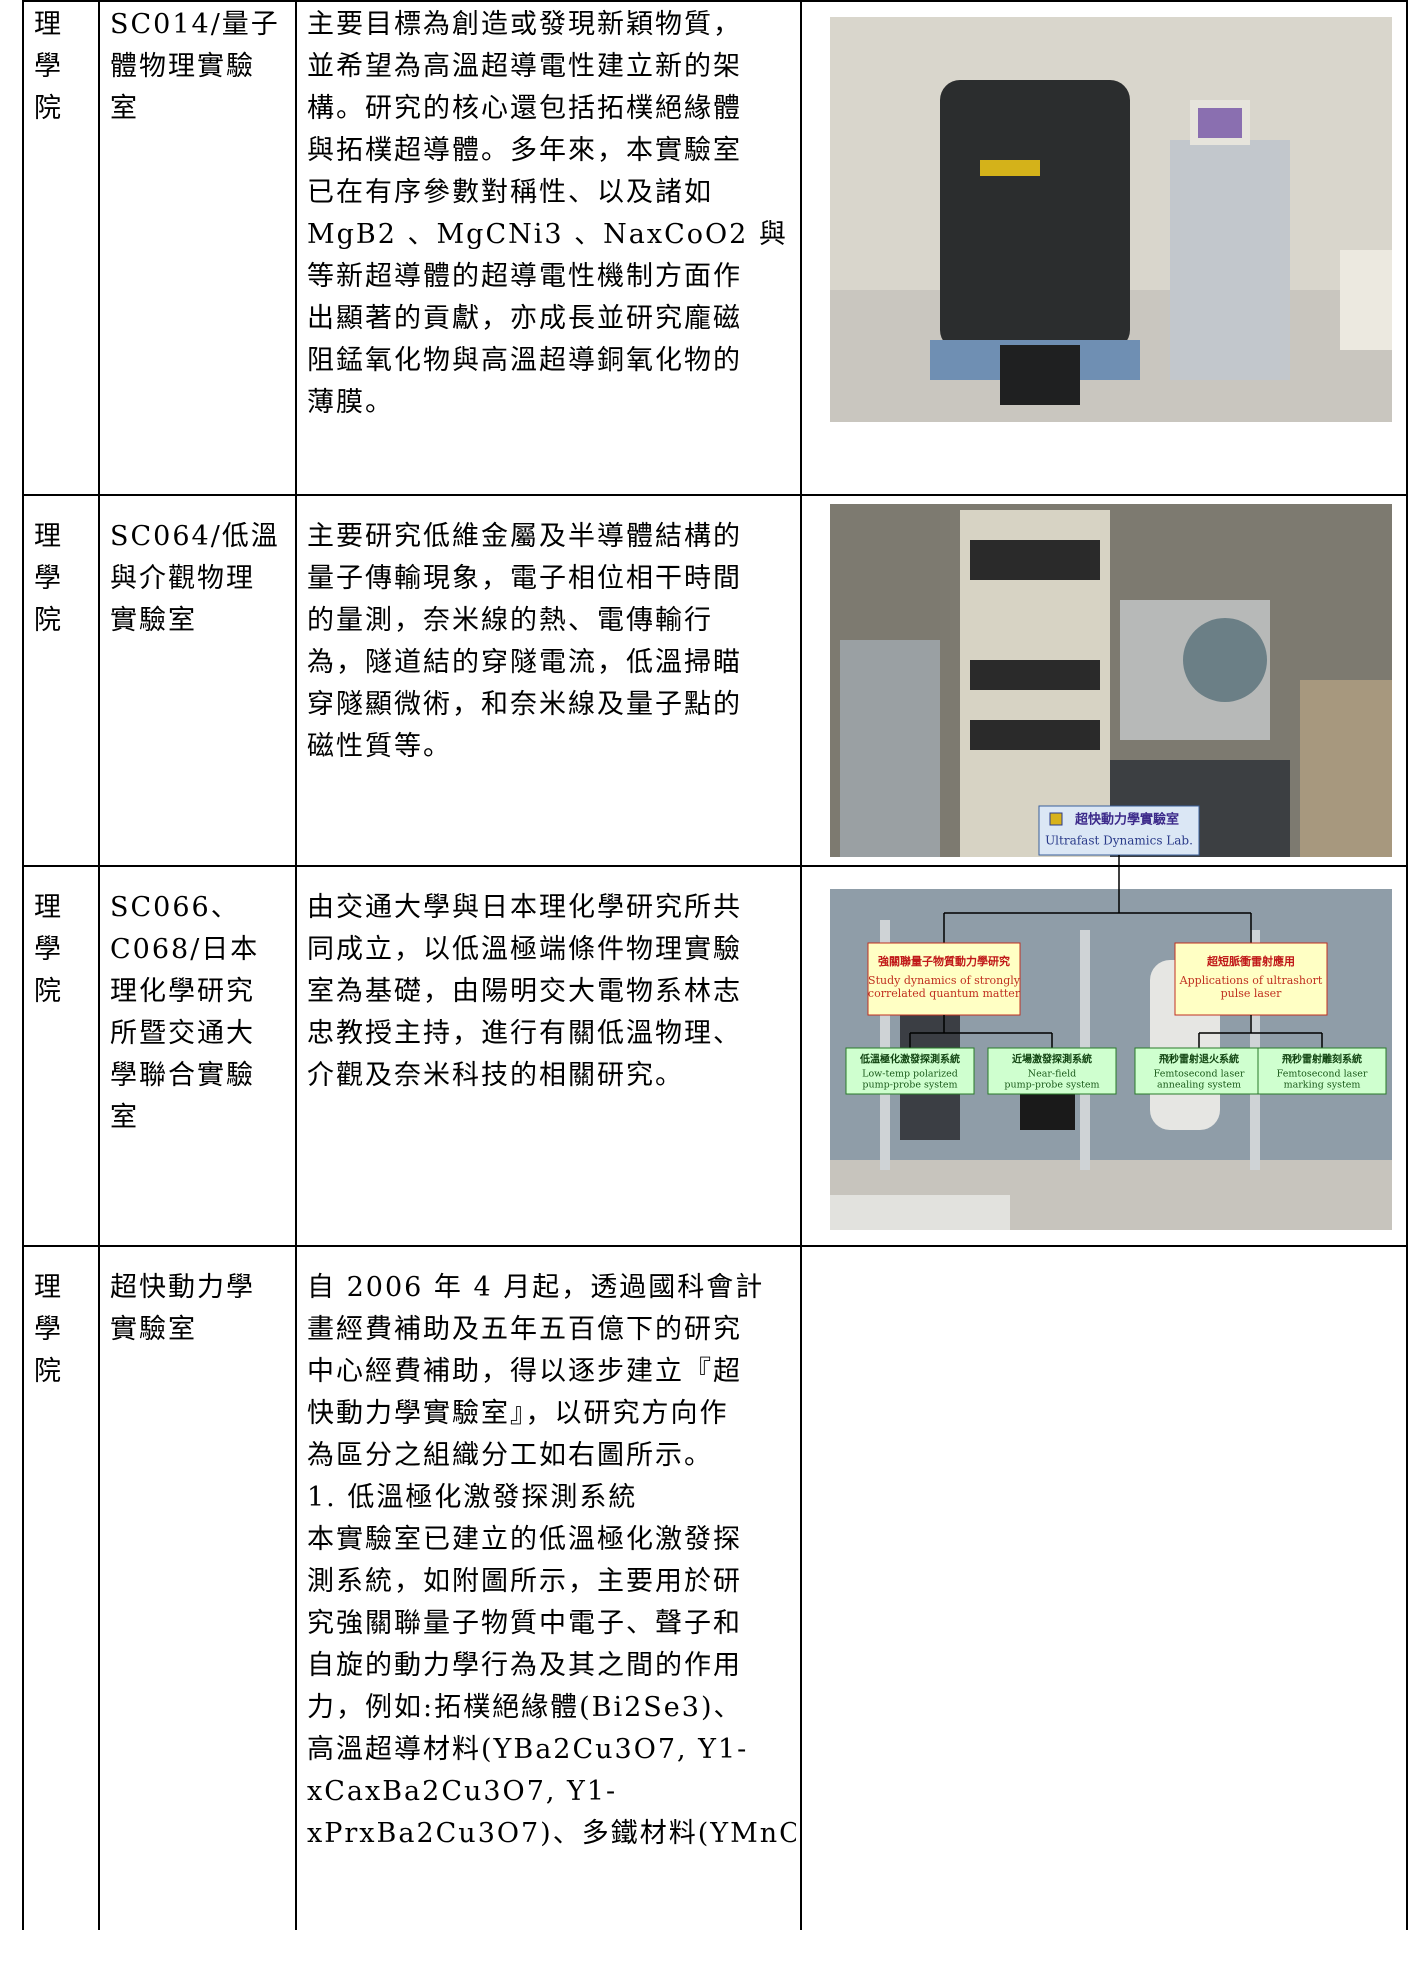 This screenshot has height=1980, width=1427. I want to click on lab-line: SC064/低溫, so click(195, 536).